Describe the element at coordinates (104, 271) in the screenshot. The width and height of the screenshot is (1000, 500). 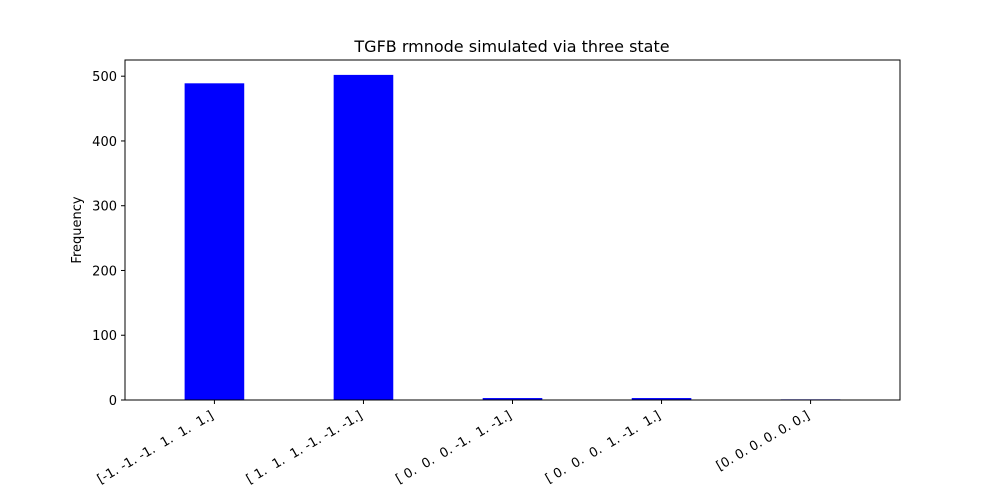
I see `y-tick-label-200: 200` at that location.